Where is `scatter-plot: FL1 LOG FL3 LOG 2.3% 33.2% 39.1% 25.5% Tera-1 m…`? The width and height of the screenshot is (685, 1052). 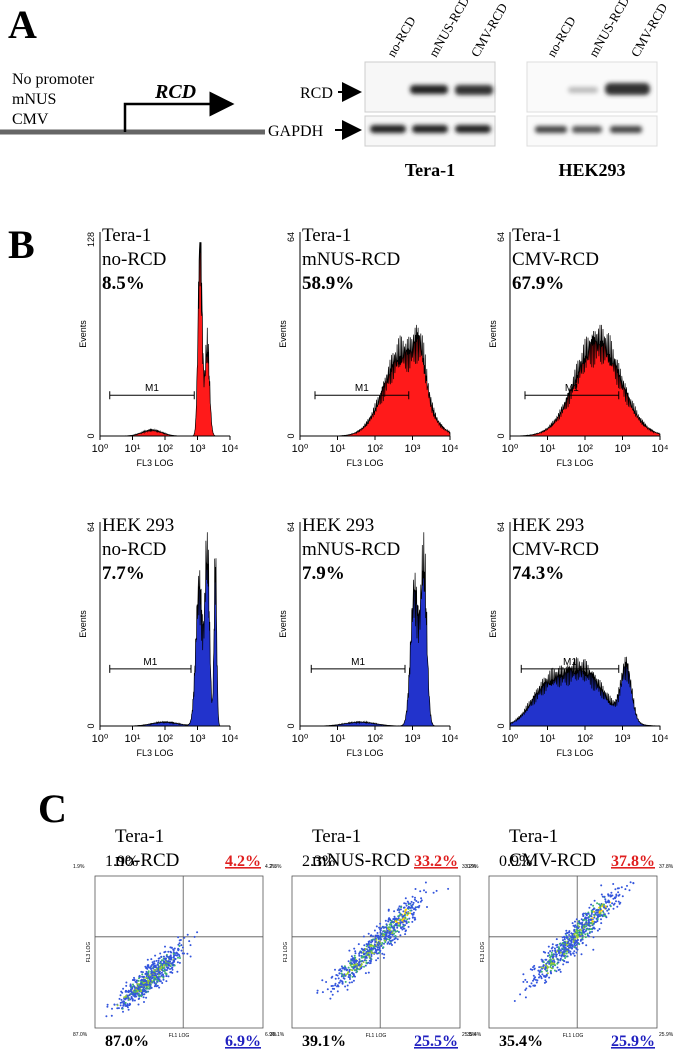
scatter-plot: FL1 LOG FL3 LOG 2.3% 33.2% 39.1% 25.5% Tera-1 m… is located at coordinates (373, 938).